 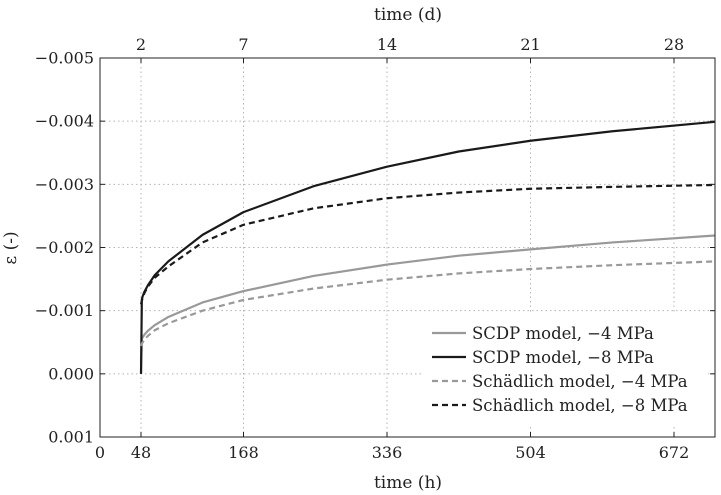 I want to click on y-tick-label: −0.002, so click(x=64, y=247).